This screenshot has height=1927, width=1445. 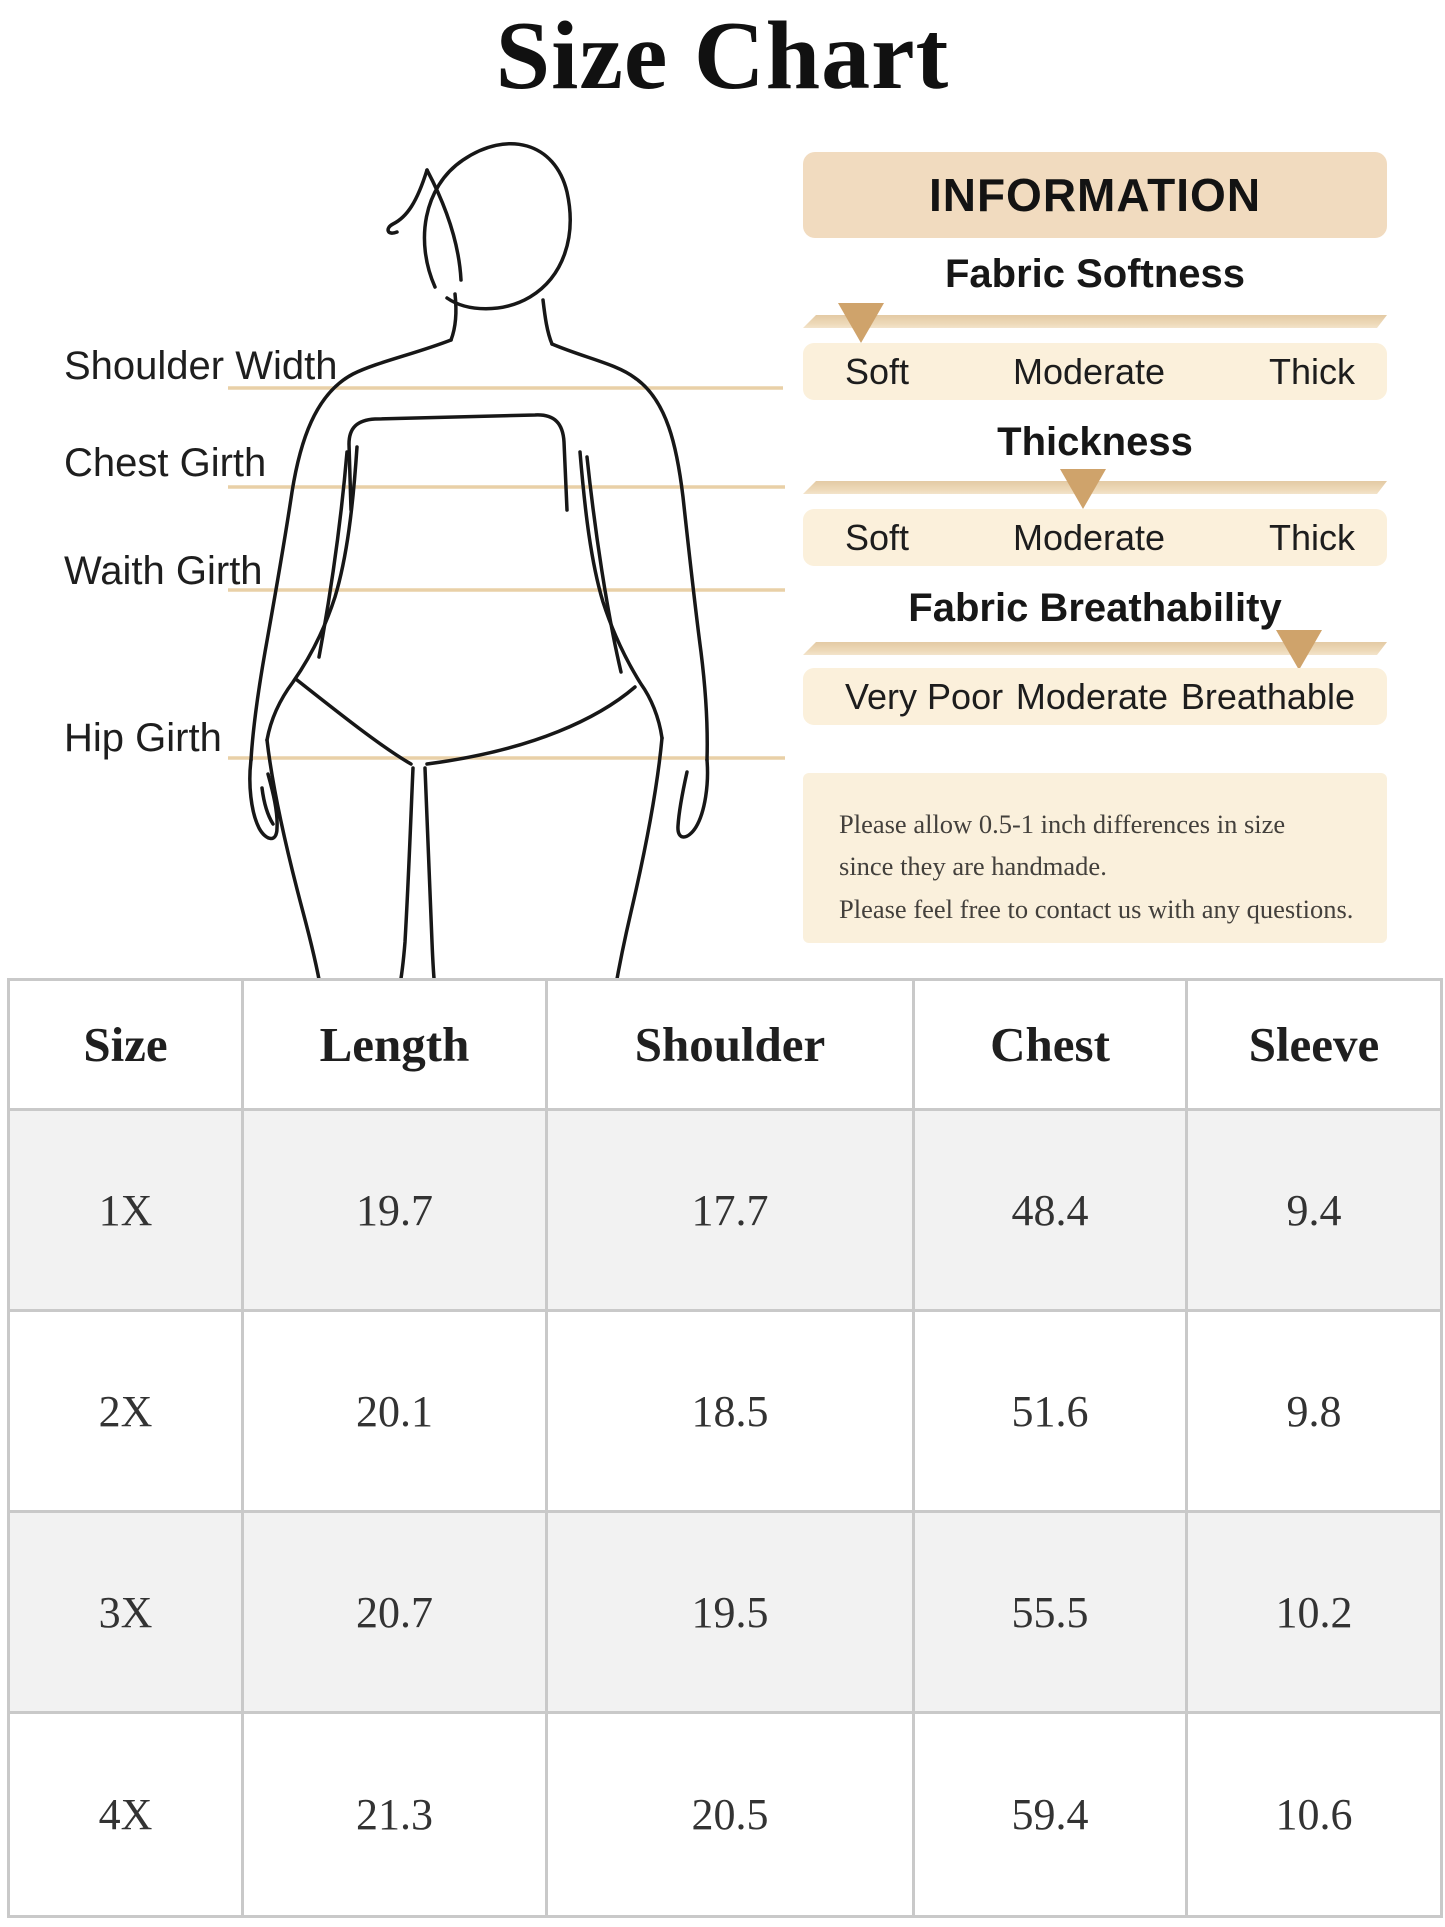 I want to click on table-cell: 2X, so click(x=125, y=1411).